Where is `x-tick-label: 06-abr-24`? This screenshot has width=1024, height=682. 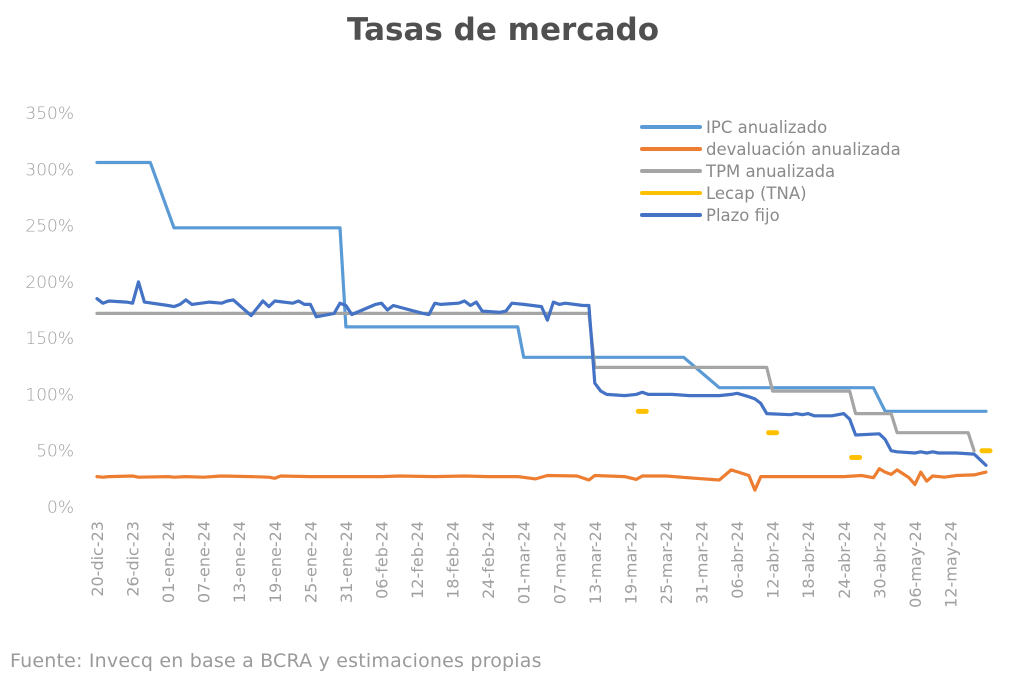
x-tick-label: 06-abr-24 is located at coordinates (737, 560).